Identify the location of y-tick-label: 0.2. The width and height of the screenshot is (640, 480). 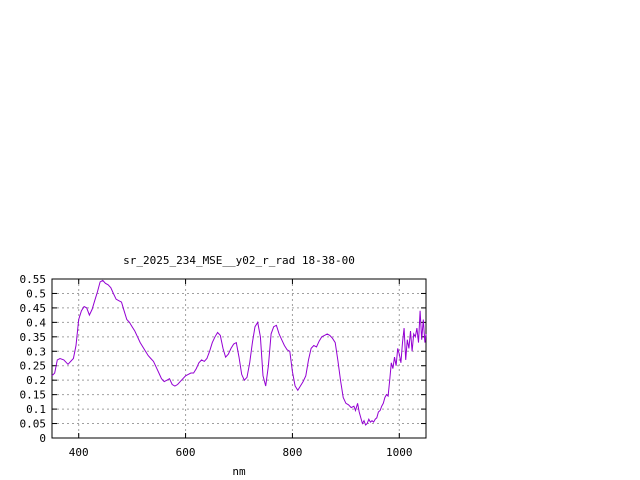
(36, 380).